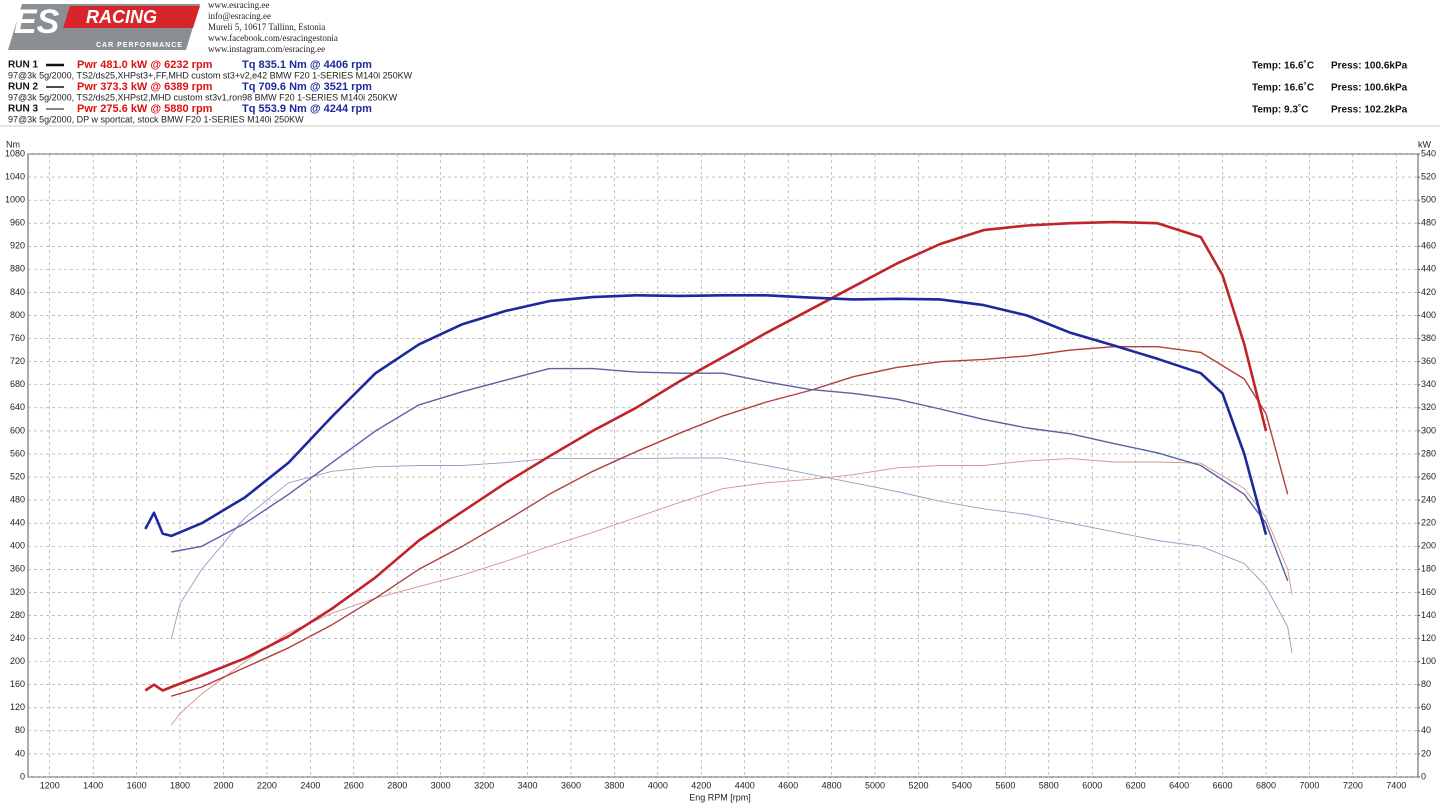 This screenshot has height=810, width=1440. What do you see at coordinates (1428, 453) in the screenshot?
I see `y2-tick-label: 280` at bounding box center [1428, 453].